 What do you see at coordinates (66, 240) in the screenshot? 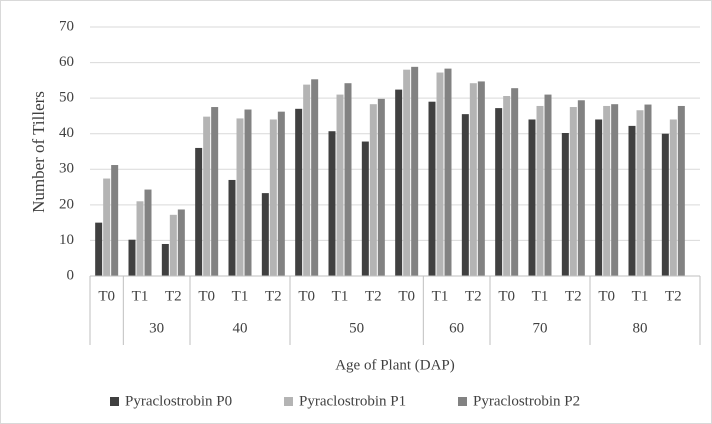
I see `y-tick-label: 10` at bounding box center [66, 240].